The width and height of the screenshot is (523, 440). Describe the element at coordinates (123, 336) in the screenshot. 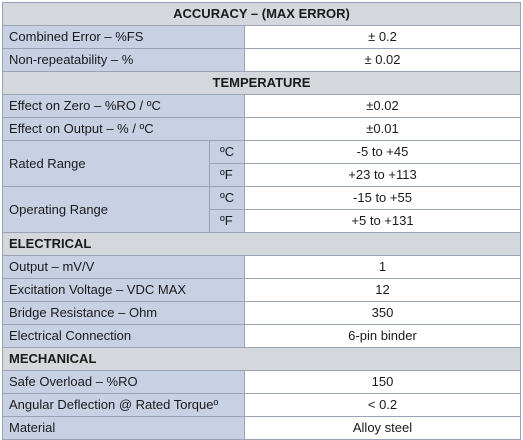

I see `row-label: Electrical Connection` at that location.